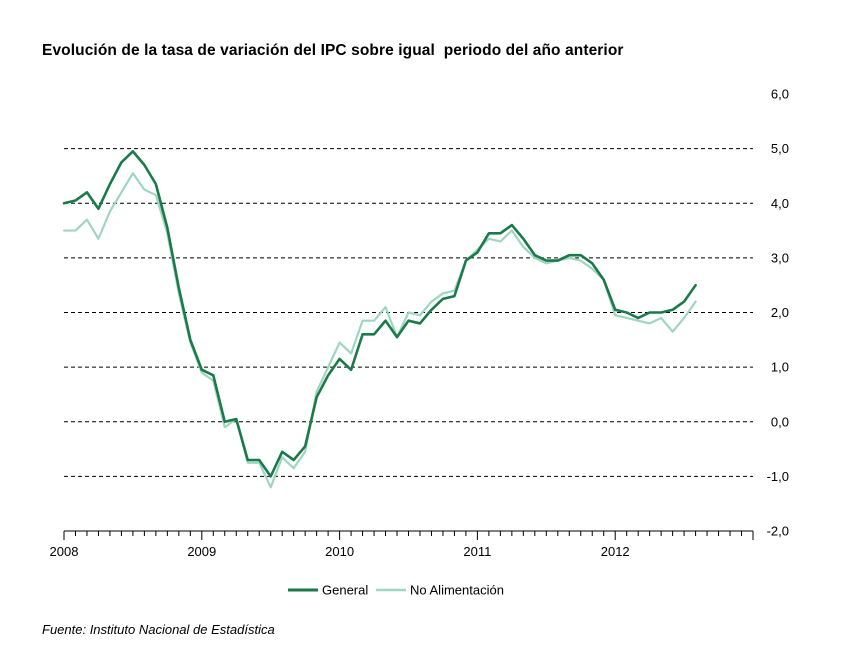 The width and height of the screenshot is (859, 654). What do you see at coordinates (780, 94) in the screenshot?
I see `y-tick-label: 6,0` at bounding box center [780, 94].